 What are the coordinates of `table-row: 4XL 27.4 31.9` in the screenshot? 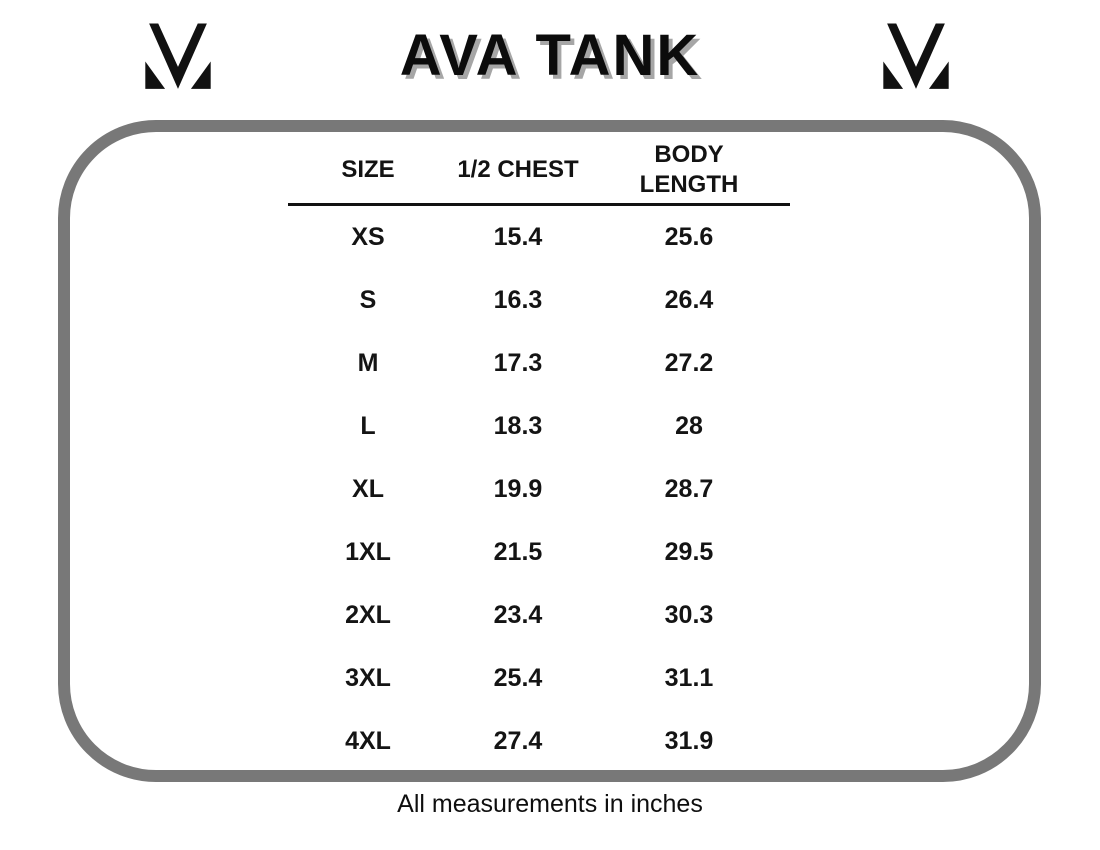 It's located at (539, 741).